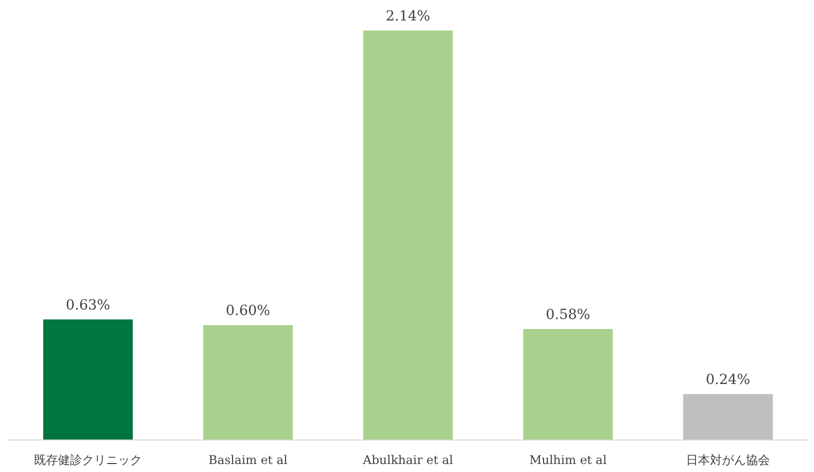 The image size is (814, 472). Describe the element at coordinates (568, 315) in the screenshot. I see `data-label: 0.58%` at that location.